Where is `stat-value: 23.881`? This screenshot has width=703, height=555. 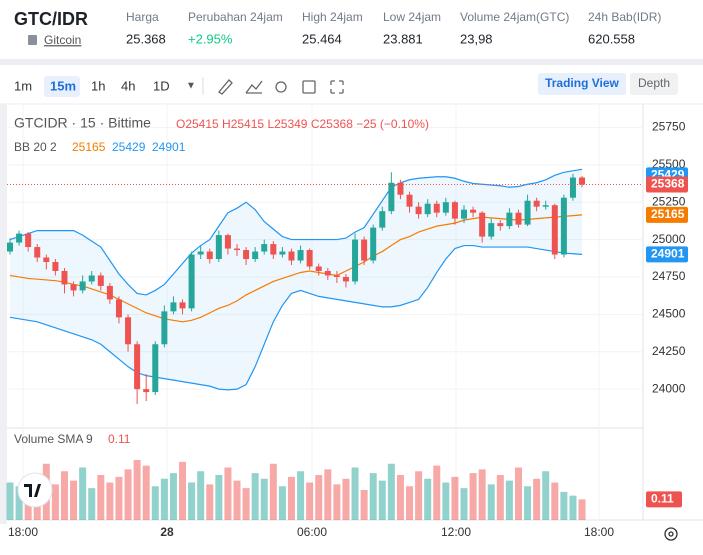
stat-value: 23.881 is located at coordinates (403, 38).